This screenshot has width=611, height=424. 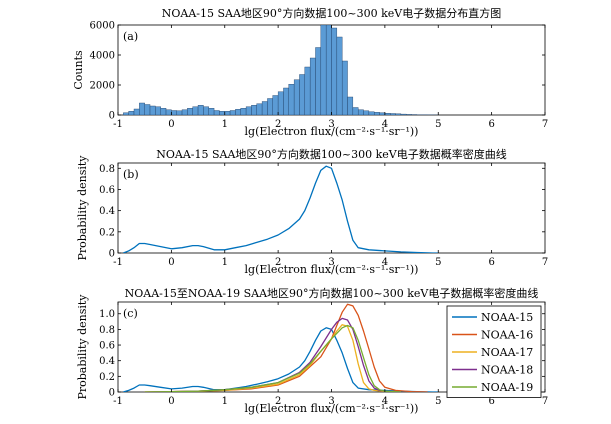 I want to click on y-tick-label: 1.0, so click(x=107, y=314).